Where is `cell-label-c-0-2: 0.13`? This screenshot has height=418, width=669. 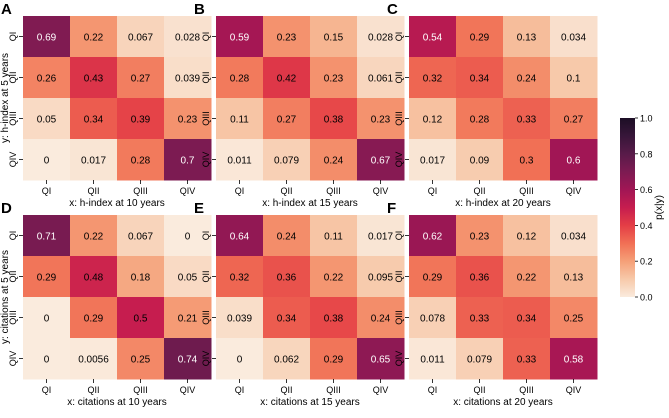 cell-label-c-0-2: 0.13 is located at coordinates (527, 38).